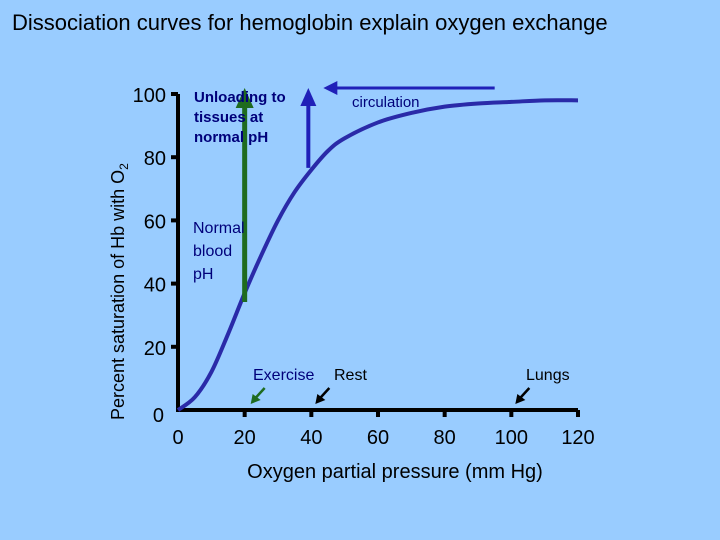 This screenshot has height=540, width=720. What do you see at coordinates (577, 438) in the screenshot?
I see `x-tick-label-120: 120` at bounding box center [577, 438].